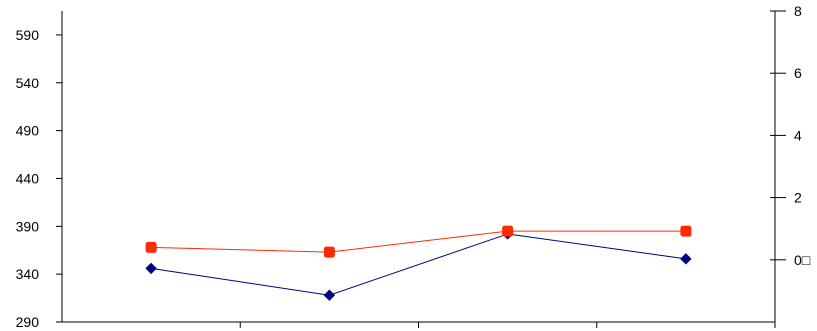  What do you see at coordinates (28, 274) in the screenshot?
I see `left-tick-label: 340` at bounding box center [28, 274].